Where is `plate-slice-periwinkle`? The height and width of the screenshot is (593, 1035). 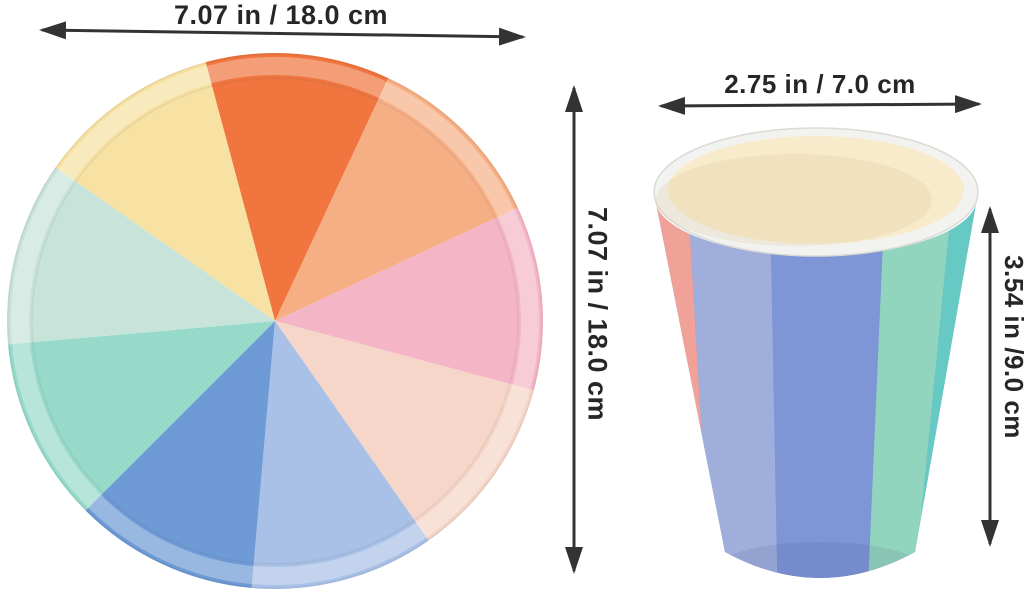
plate-slice-periwinkle is located at coordinates (340, 455).